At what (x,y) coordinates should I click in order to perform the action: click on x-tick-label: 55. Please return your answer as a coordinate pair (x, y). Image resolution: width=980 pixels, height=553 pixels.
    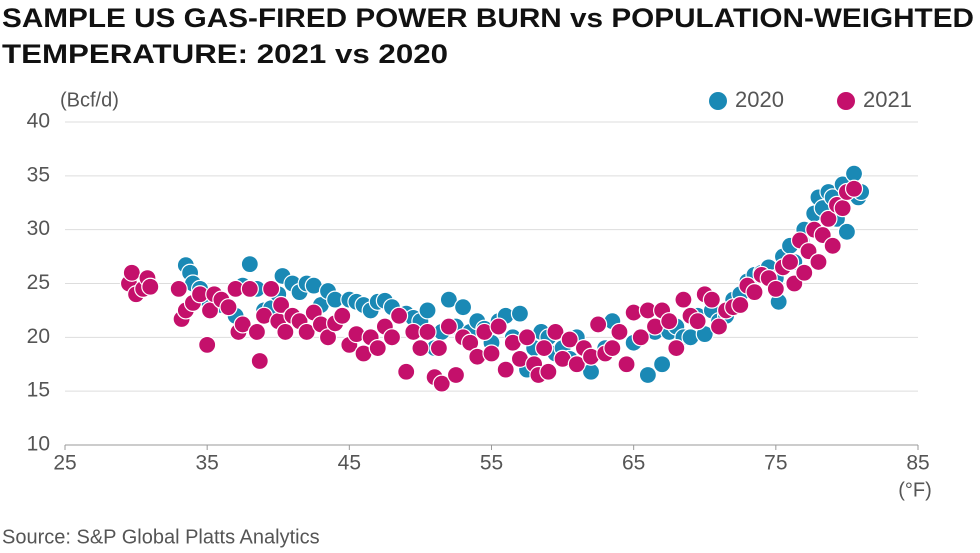
    Looking at the image, I should click on (491, 463).